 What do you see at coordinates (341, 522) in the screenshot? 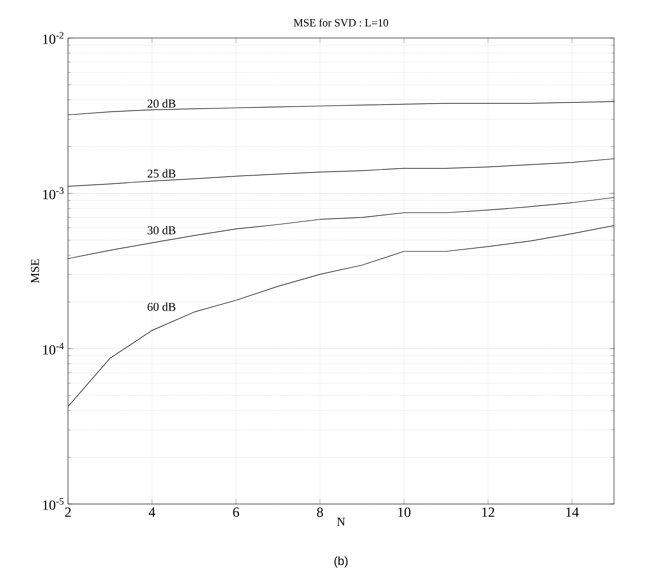
I see `x-axis-title: N` at bounding box center [341, 522].